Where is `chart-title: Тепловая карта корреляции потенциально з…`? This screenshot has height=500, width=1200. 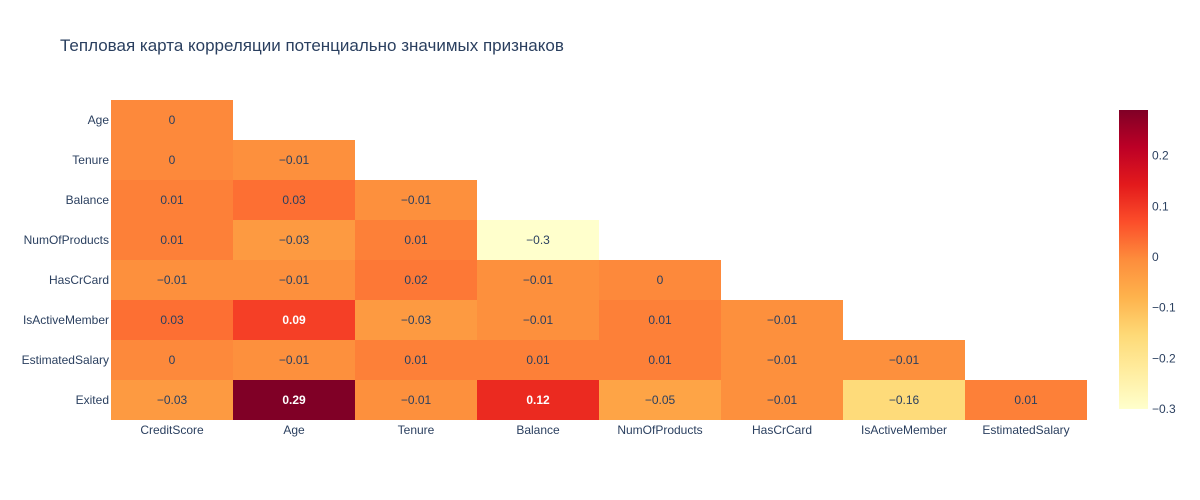 chart-title: Тепловая карта корреляции потенциально з… is located at coordinates (312, 45).